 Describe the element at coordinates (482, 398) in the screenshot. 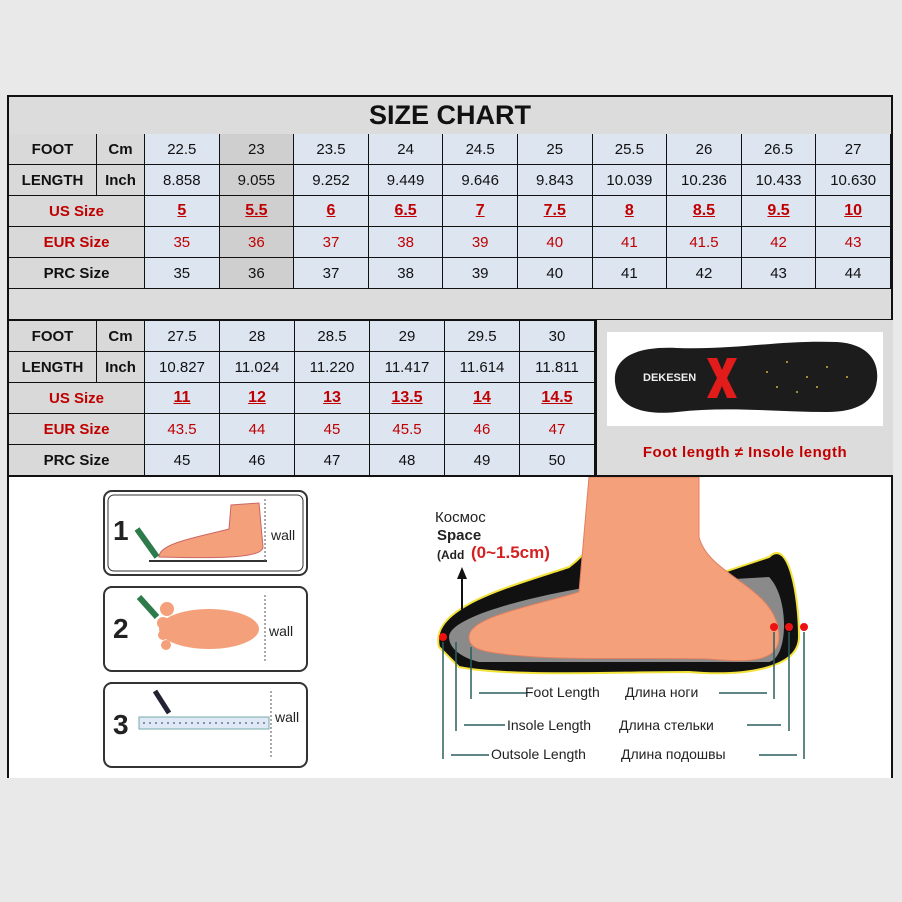

I see `us-size-value: 14` at that location.